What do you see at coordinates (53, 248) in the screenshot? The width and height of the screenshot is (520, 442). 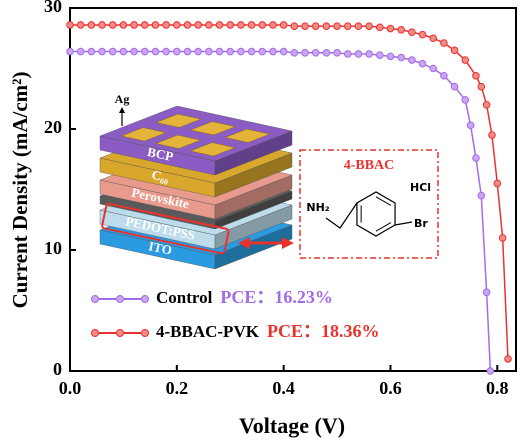 I see `y-tick-label: 10` at bounding box center [53, 248].